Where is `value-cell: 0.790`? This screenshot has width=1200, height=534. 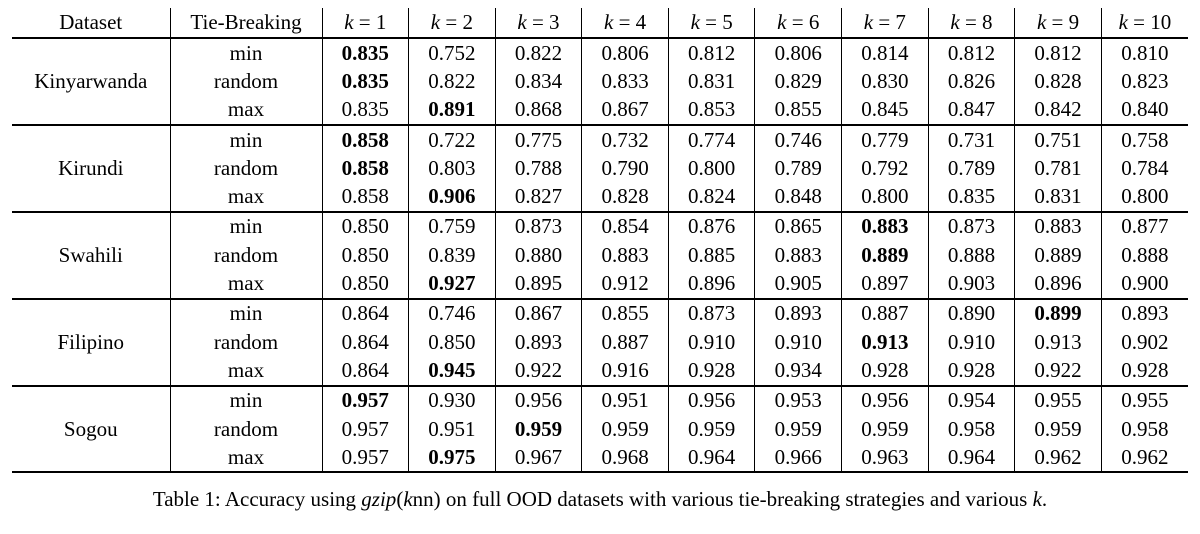
value-cell: 0.790 is located at coordinates (625, 168).